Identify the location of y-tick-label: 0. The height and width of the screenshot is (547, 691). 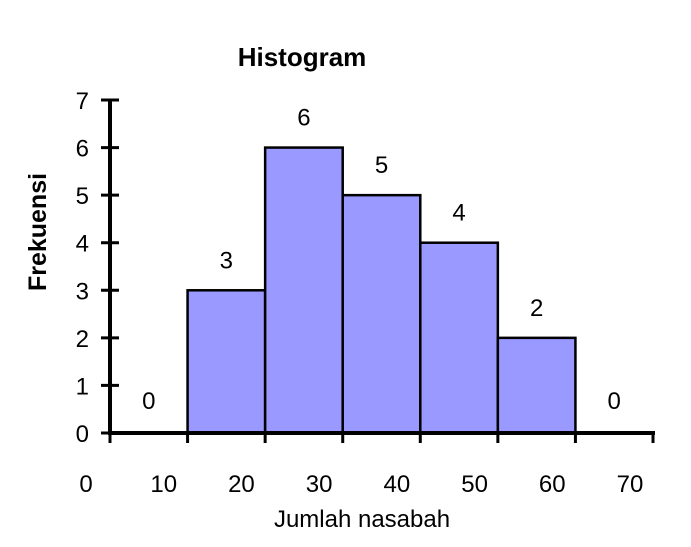
(82, 434).